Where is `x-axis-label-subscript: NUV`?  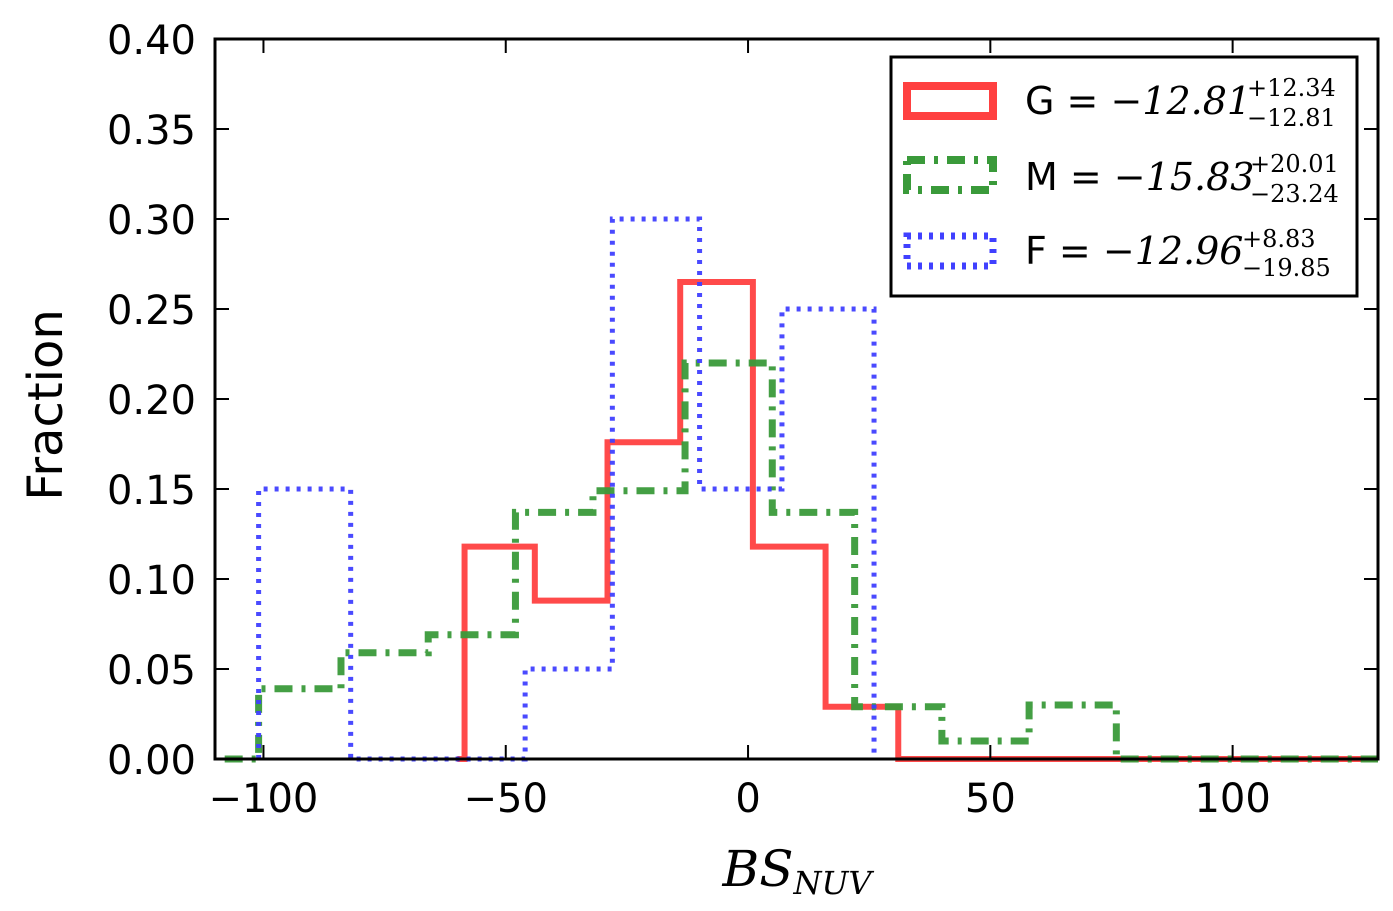 x-axis-label-subscript: NUV is located at coordinates (833, 883).